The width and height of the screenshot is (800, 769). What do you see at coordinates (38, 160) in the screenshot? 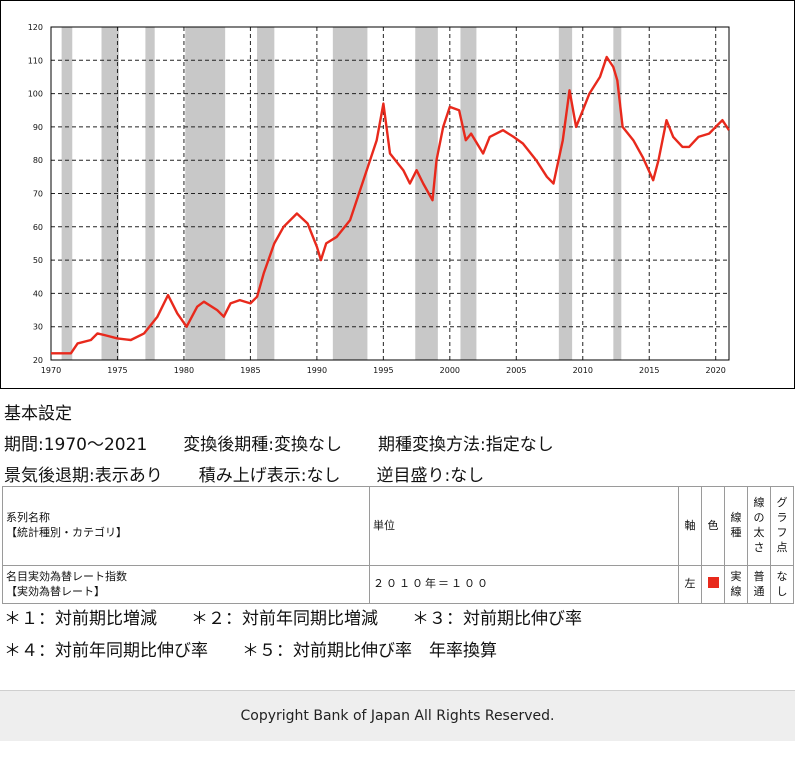
I see `y-tick-label: 80` at bounding box center [38, 160].